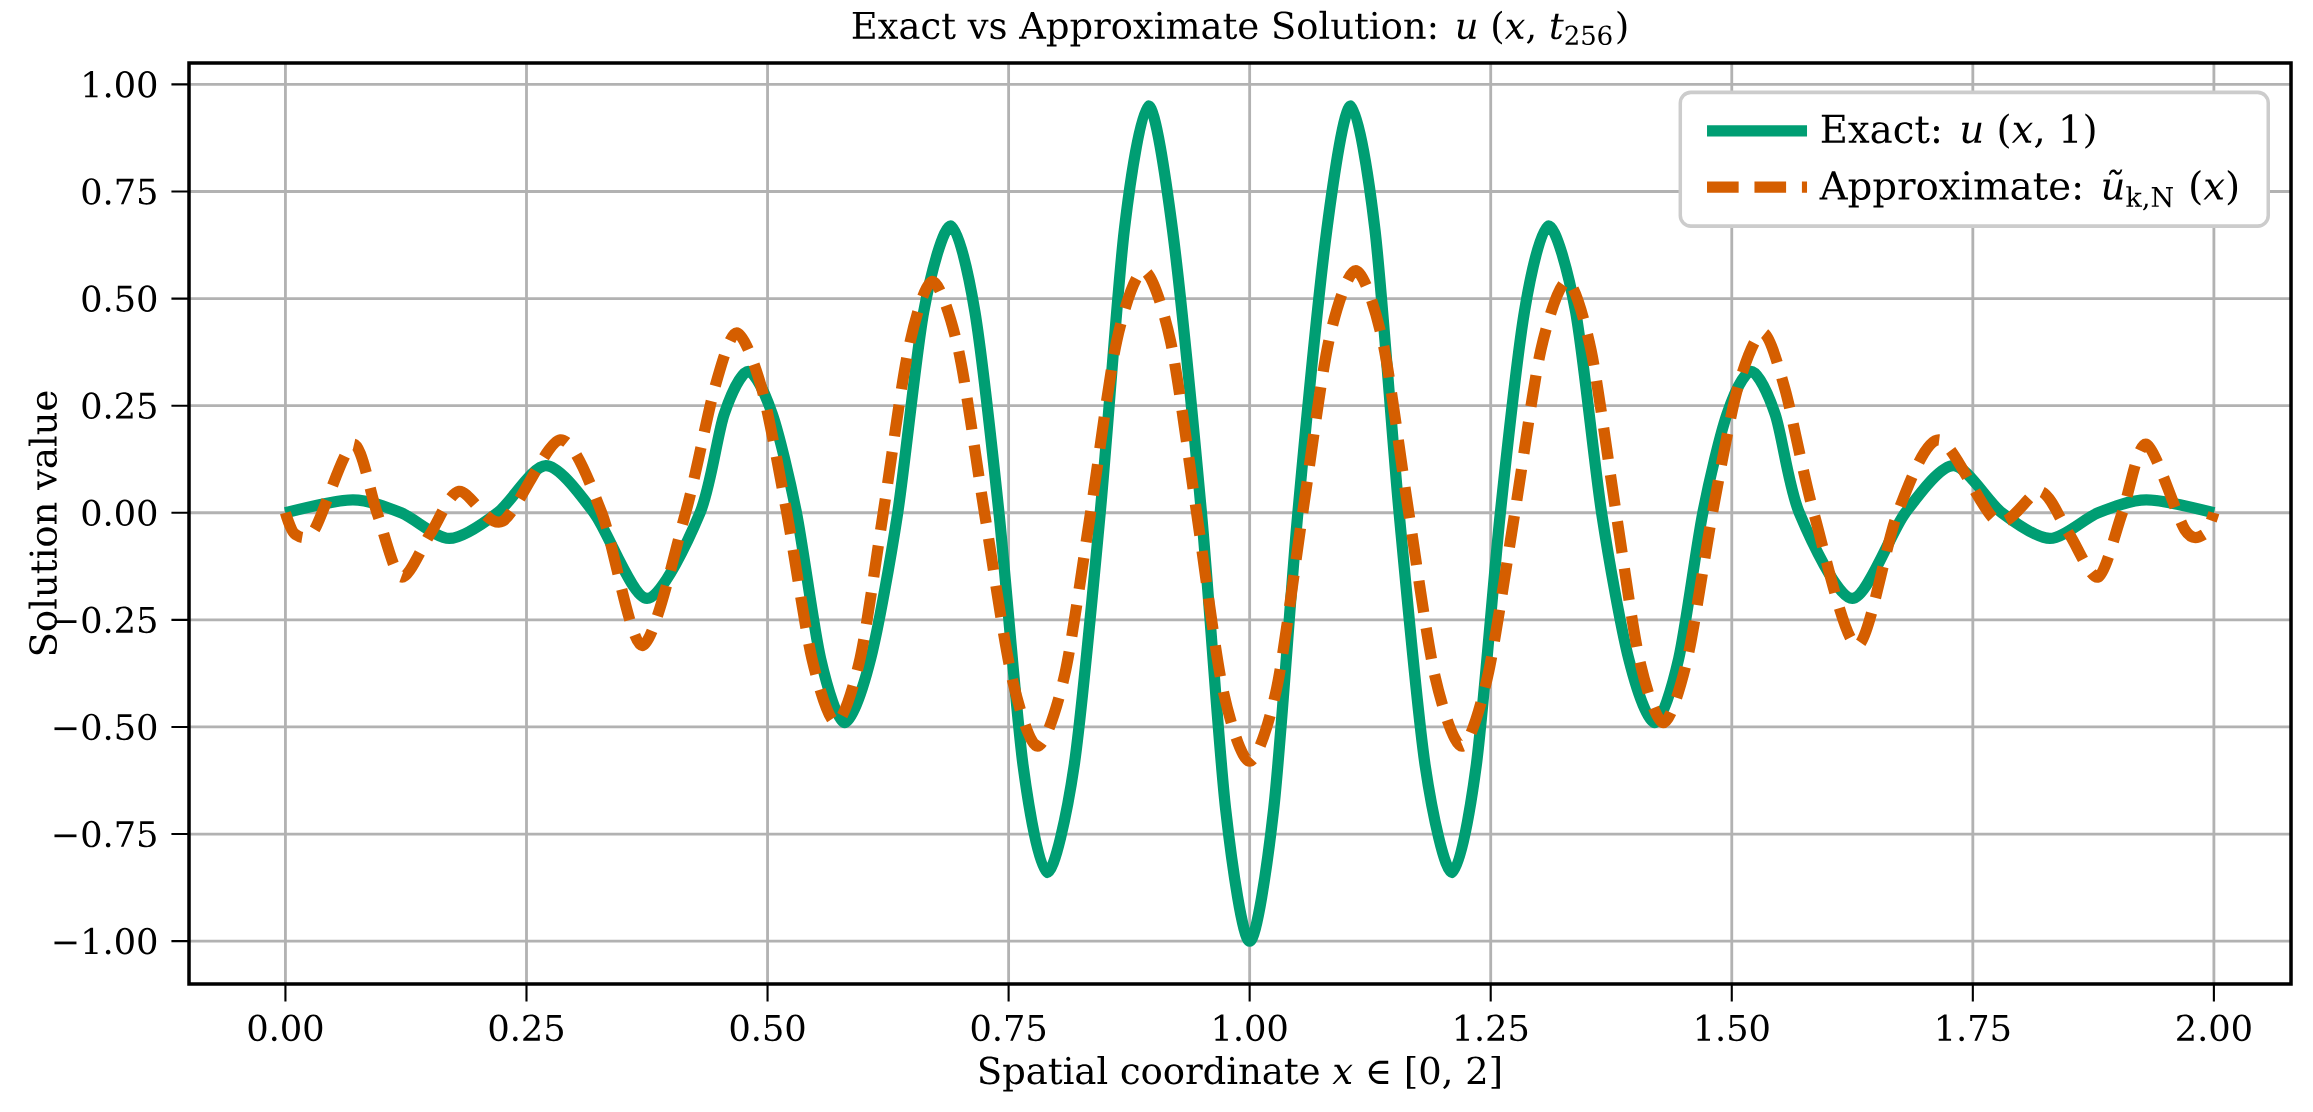  What do you see at coordinates (285, 1028) in the screenshot?
I see `x-tick-label: 0.00` at bounding box center [285, 1028].